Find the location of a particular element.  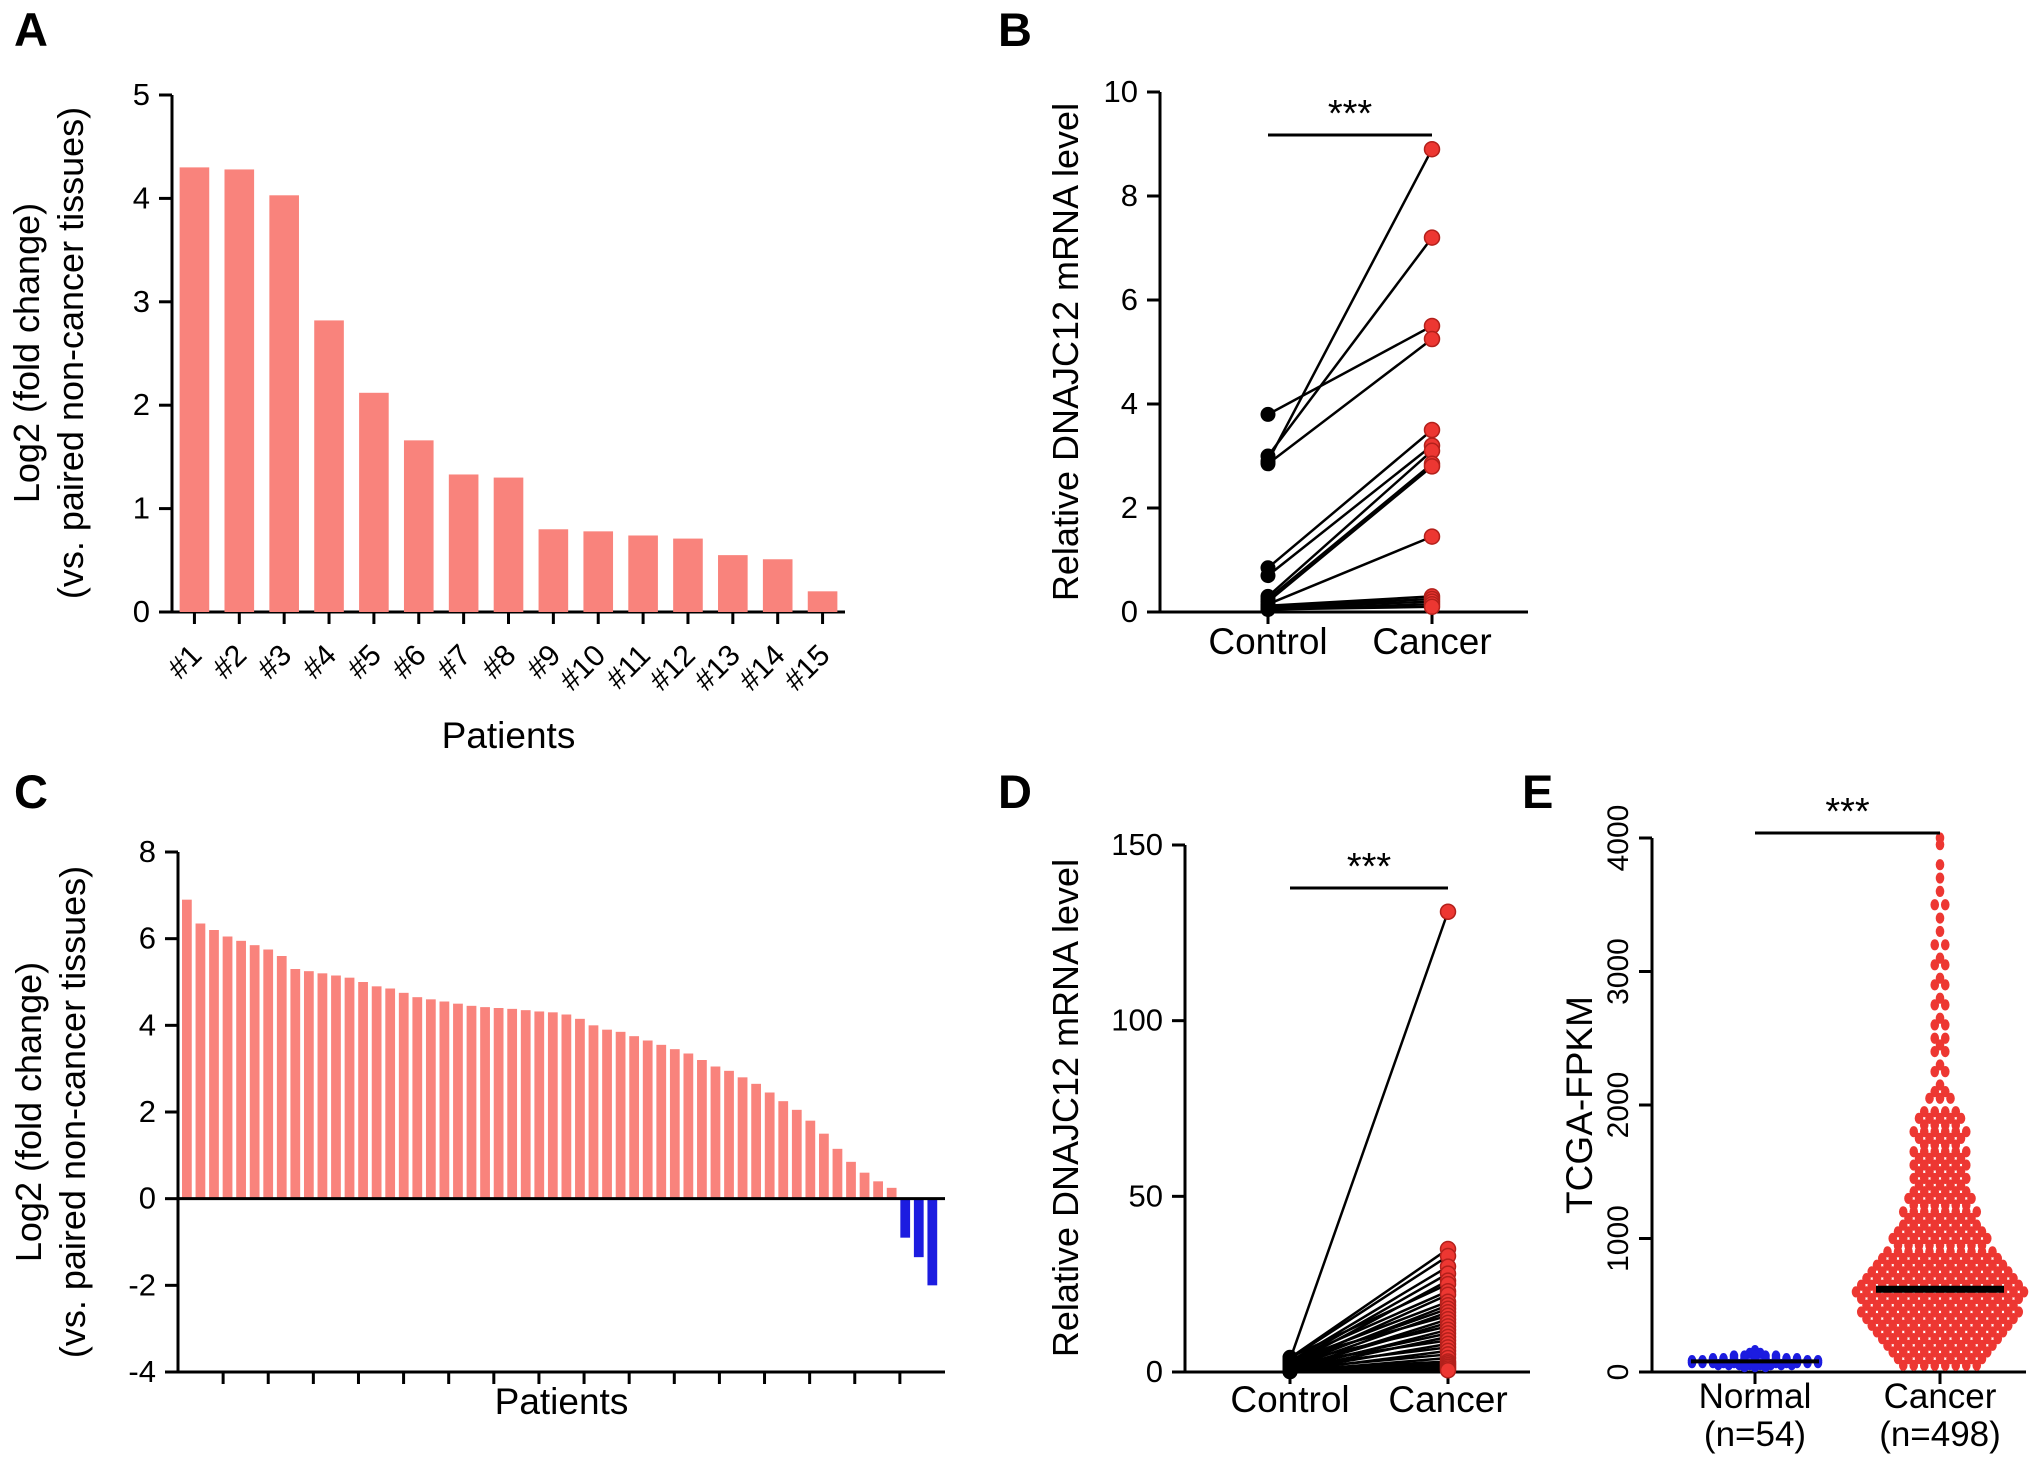

group-label: Normal is located at coordinates (1755, 1396).